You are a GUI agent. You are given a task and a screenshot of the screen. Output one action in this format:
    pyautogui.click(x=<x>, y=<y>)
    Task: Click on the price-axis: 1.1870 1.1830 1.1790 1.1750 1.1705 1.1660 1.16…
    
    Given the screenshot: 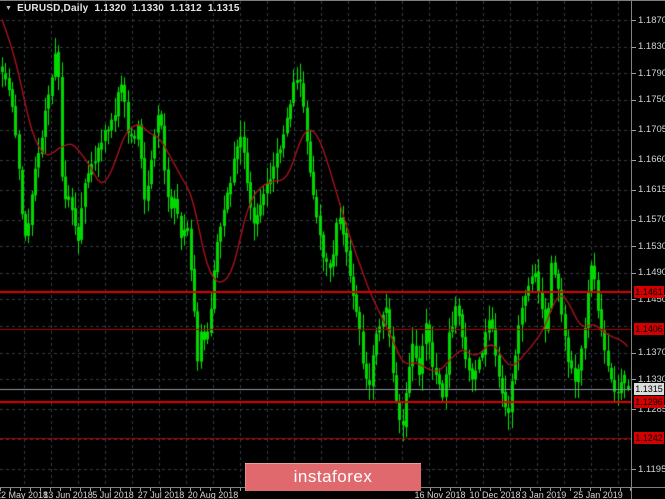 What is the action you would take?
    pyautogui.click(x=648, y=244)
    